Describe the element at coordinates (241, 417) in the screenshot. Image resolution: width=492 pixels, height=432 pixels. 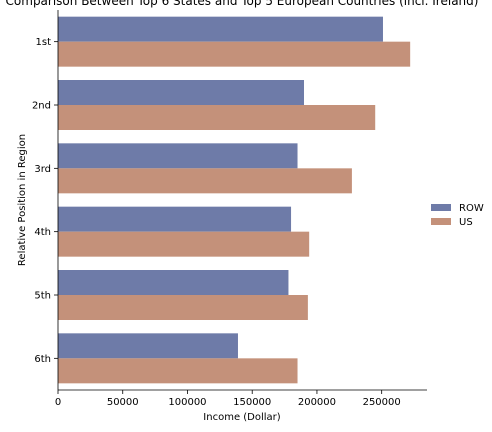
I see `x-axis-title: Income (Dollar)` at that location.